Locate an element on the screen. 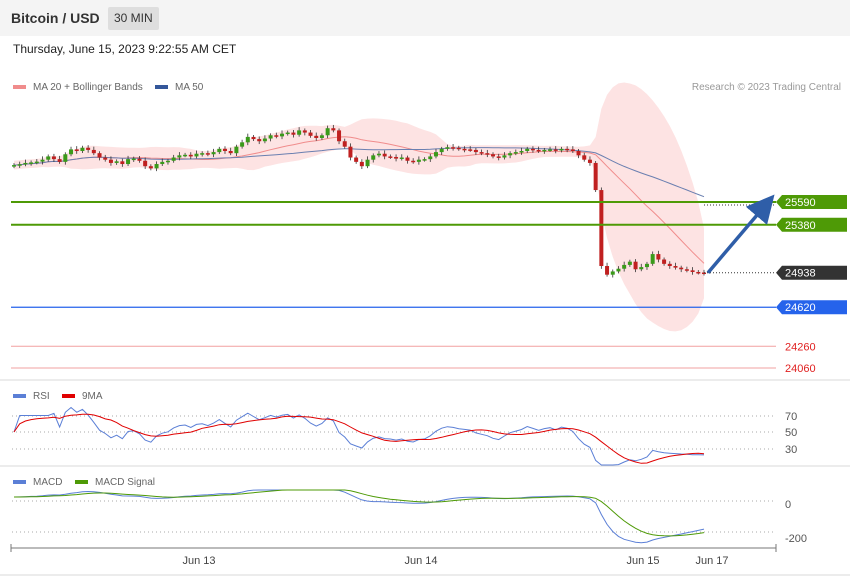 The image size is (850, 576). legend-macd-signal: MACD Signal is located at coordinates (125, 482).